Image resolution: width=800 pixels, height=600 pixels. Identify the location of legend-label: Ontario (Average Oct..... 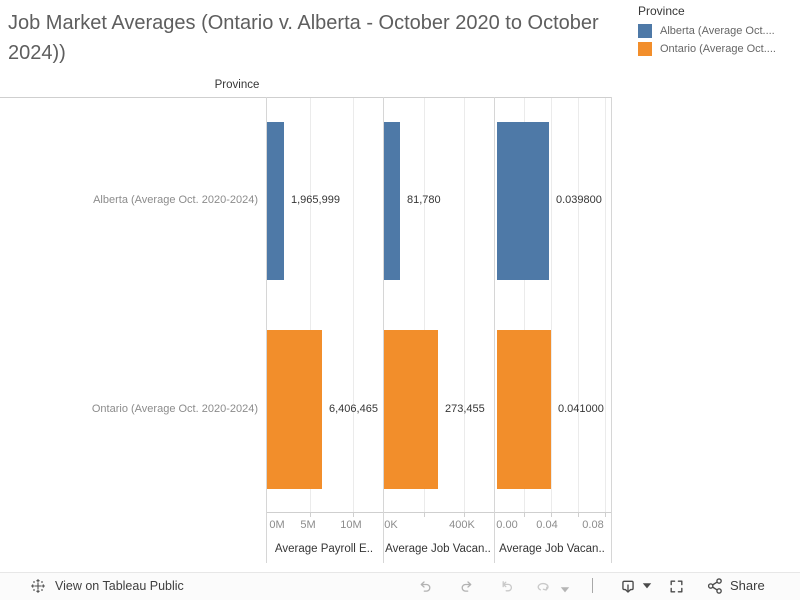
(718, 49).